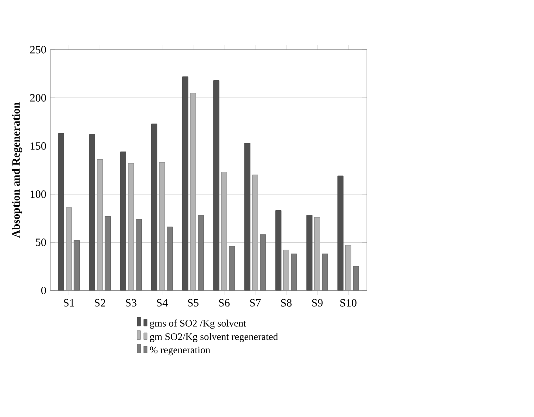 The width and height of the screenshot is (534, 417). What do you see at coordinates (38, 50) in the screenshot?
I see `y-tick-label: 250` at bounding box center [38, 50].